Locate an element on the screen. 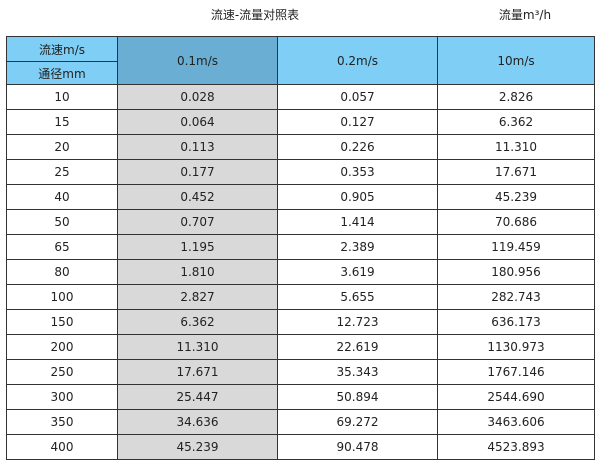  diameter-cell: 40 is located at coordinates (62, 197).